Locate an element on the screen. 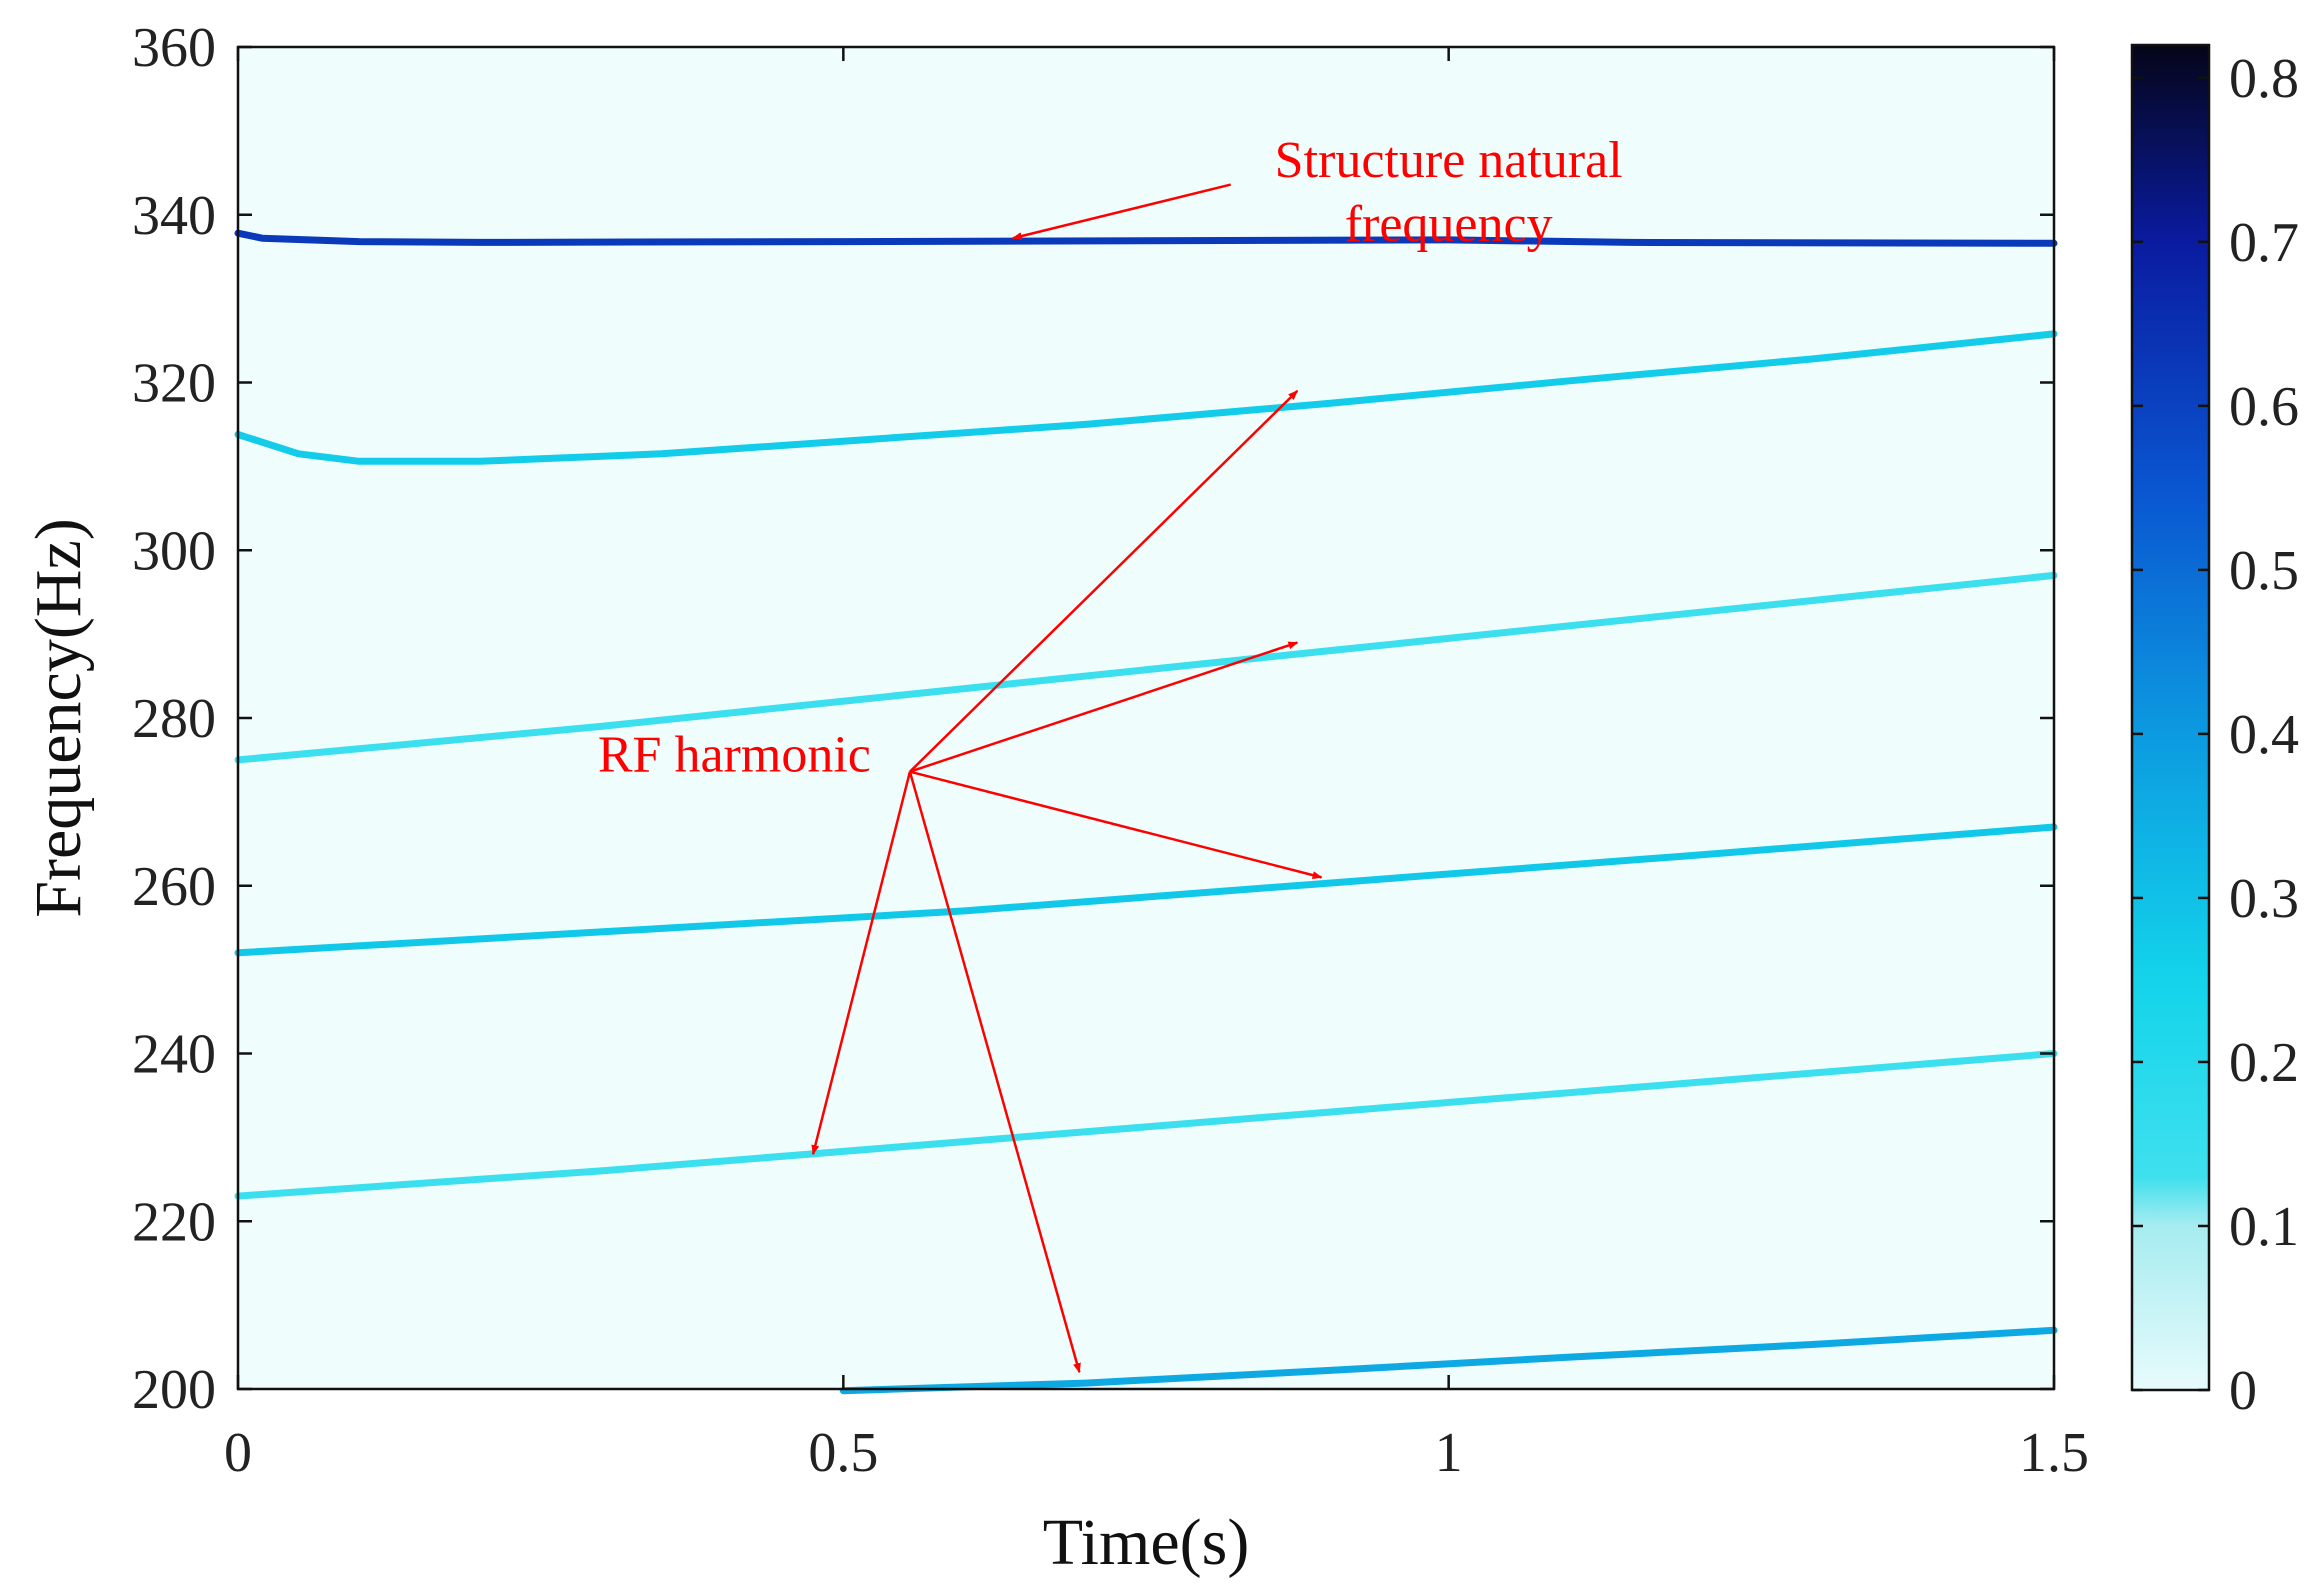 Image resolution: width=2323 pixels, height=1594 pixels. colorbar-tick-label: 0.4 is located at coordinates (2264, 735).